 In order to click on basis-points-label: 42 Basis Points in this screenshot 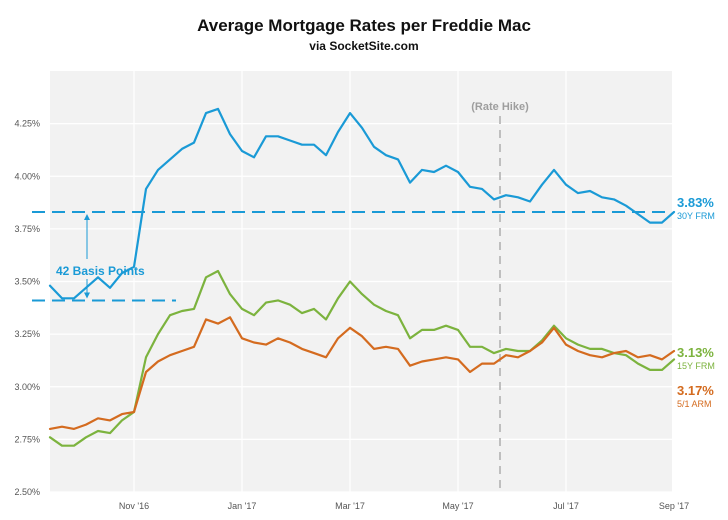, I will do `click(100, 271)`.